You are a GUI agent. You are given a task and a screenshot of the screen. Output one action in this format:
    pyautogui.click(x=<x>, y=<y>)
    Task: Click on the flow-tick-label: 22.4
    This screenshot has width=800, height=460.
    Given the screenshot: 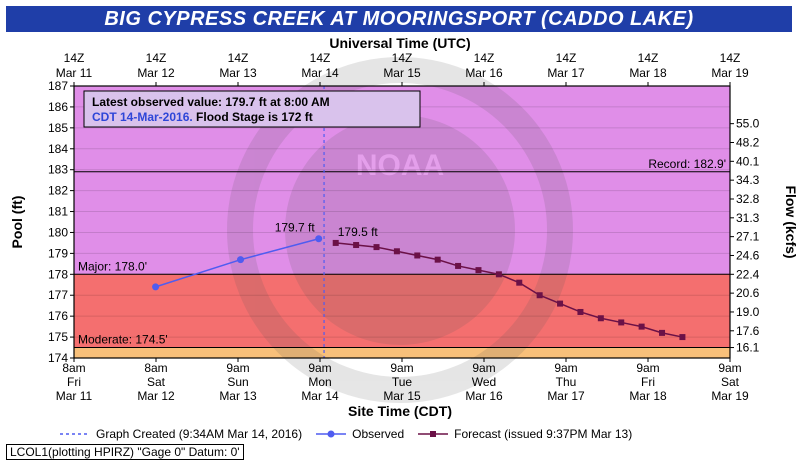 What is the action you would take?
    pyautogui.click(x=748, y=274)
    